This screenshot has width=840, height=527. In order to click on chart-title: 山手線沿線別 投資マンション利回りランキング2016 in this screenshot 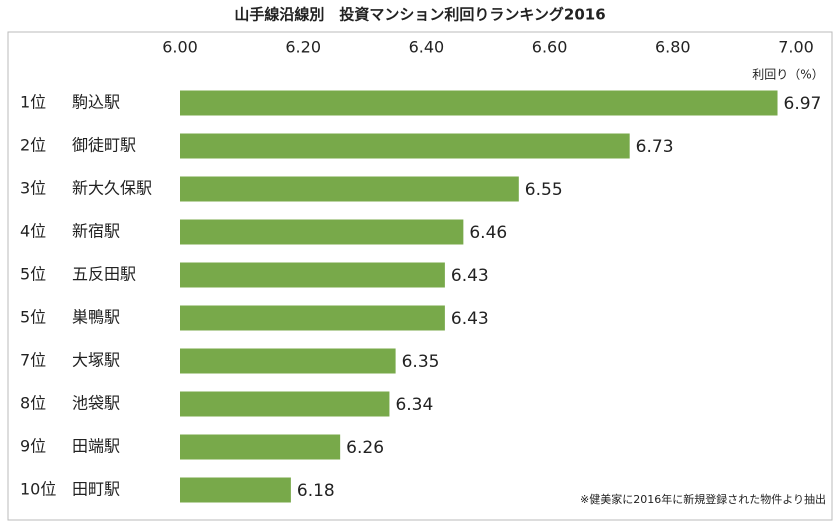, I will do `click(419, 15)`.